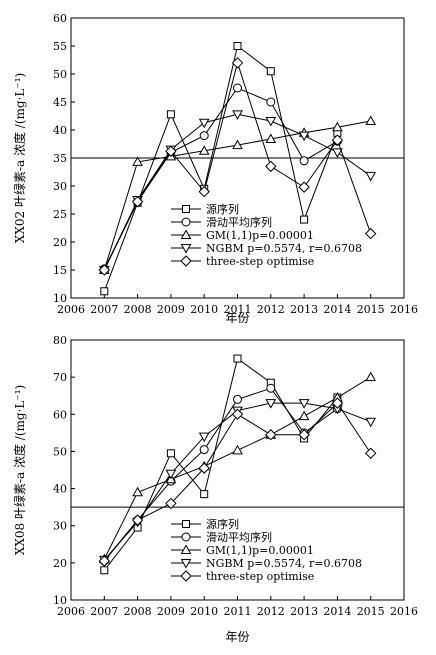 Image resolution: width=436 pixels, height=655 pixels. What do you see at coordinates (71, 611) in the screenshot?
I see `x-tick-label: 2006` at bounding box center [71, 611].